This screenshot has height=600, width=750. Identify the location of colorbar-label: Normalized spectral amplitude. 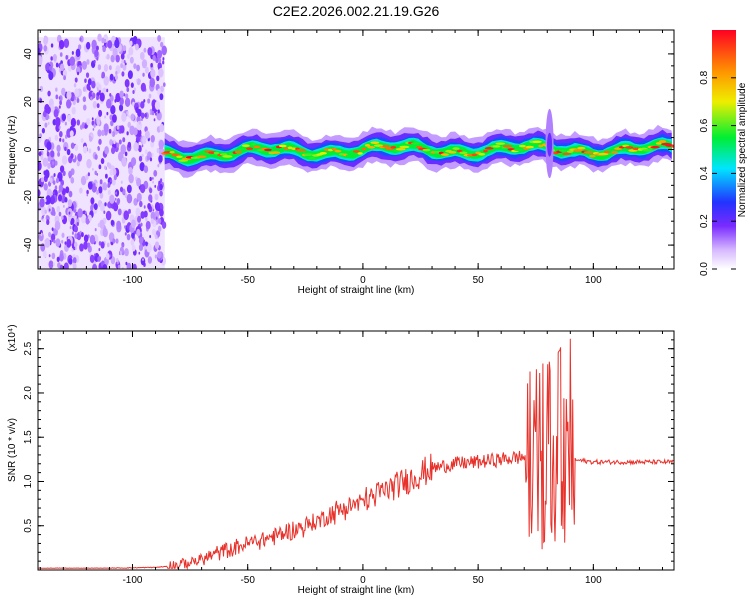
(742, 149).